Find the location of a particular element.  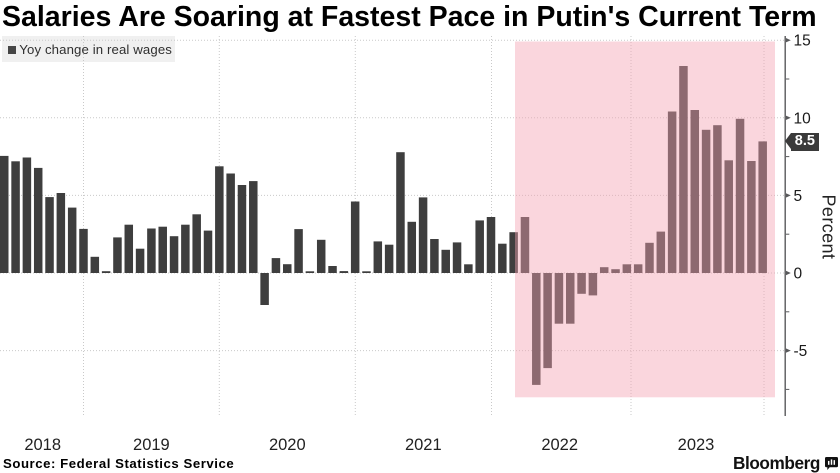

svg-text: 2019 is located at coordinates (151, 445).